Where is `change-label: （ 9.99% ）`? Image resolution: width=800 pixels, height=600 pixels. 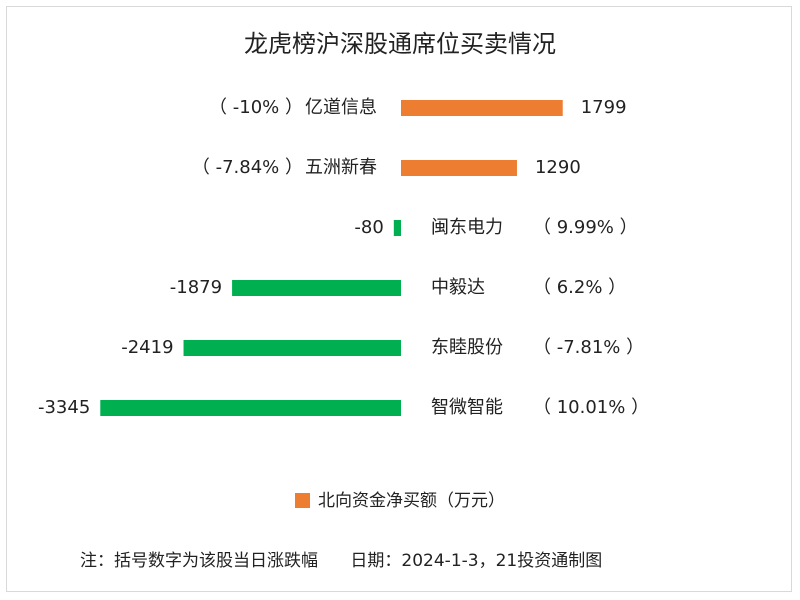 change-label: （ 9.99% ） is located at coordinates (585, 227).